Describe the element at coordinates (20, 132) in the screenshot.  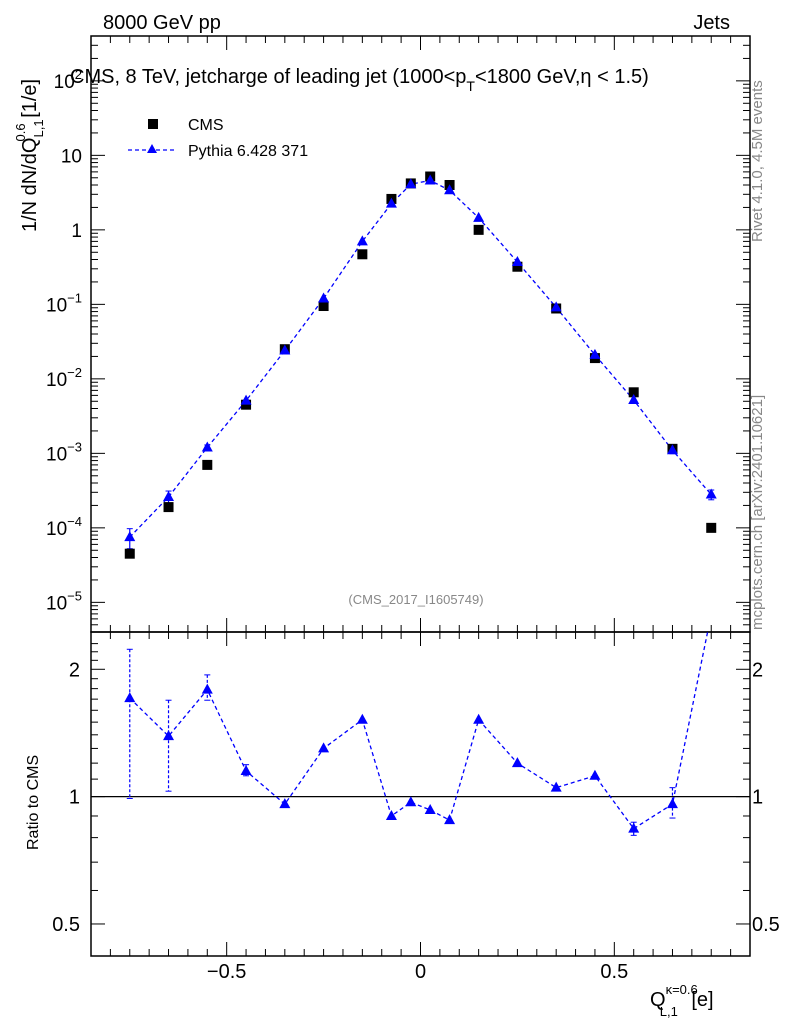
I see `y-axis-label-sup: 0.6` at that location.